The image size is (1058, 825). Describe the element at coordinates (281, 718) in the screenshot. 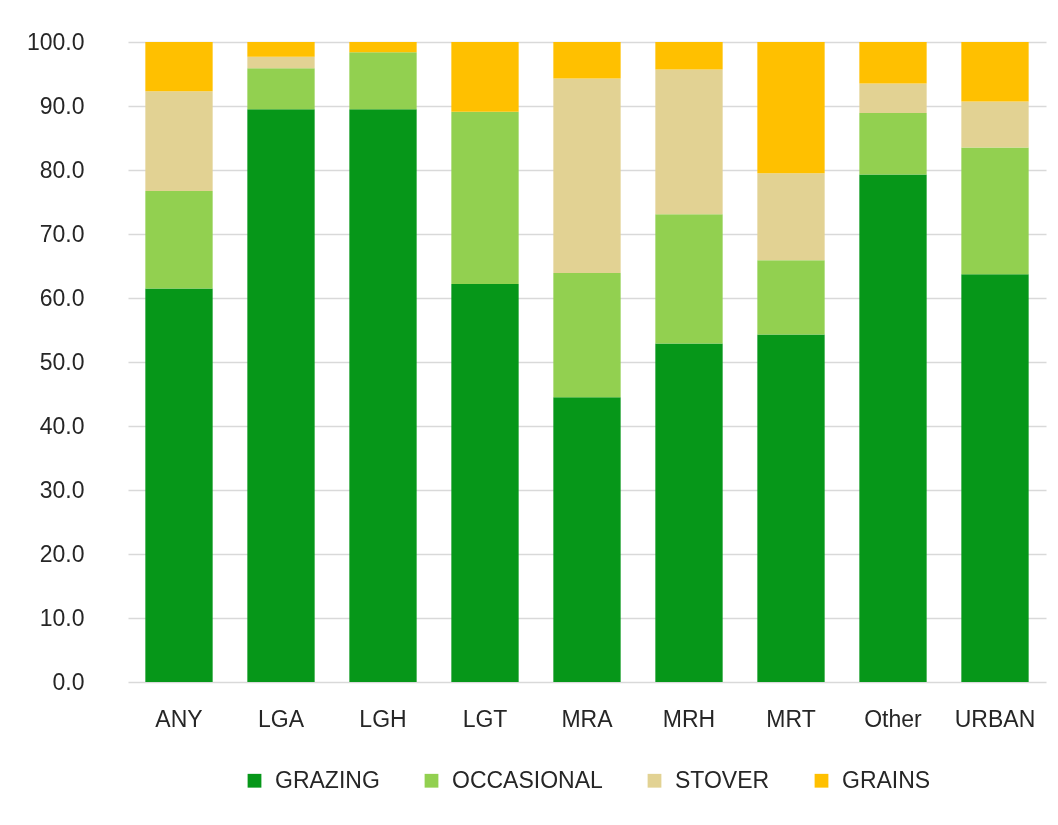

I see `x-tick-label: LGA` at that location.